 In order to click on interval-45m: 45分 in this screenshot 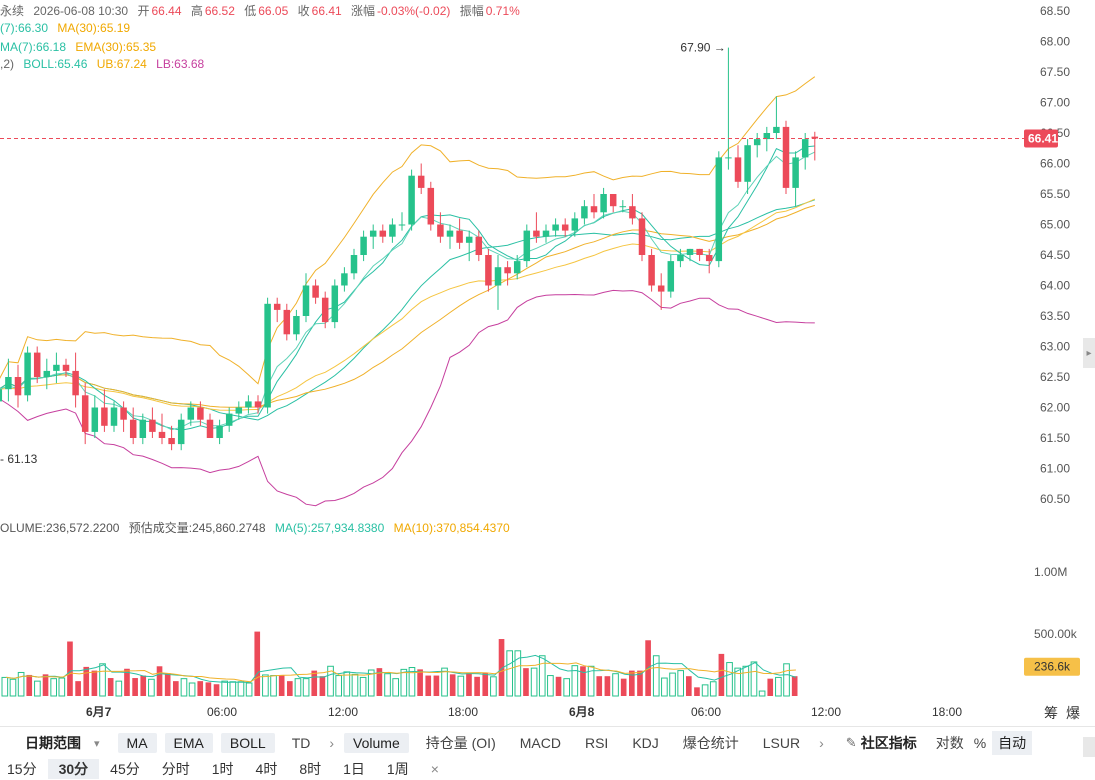, I will do `click(125, 769)`.